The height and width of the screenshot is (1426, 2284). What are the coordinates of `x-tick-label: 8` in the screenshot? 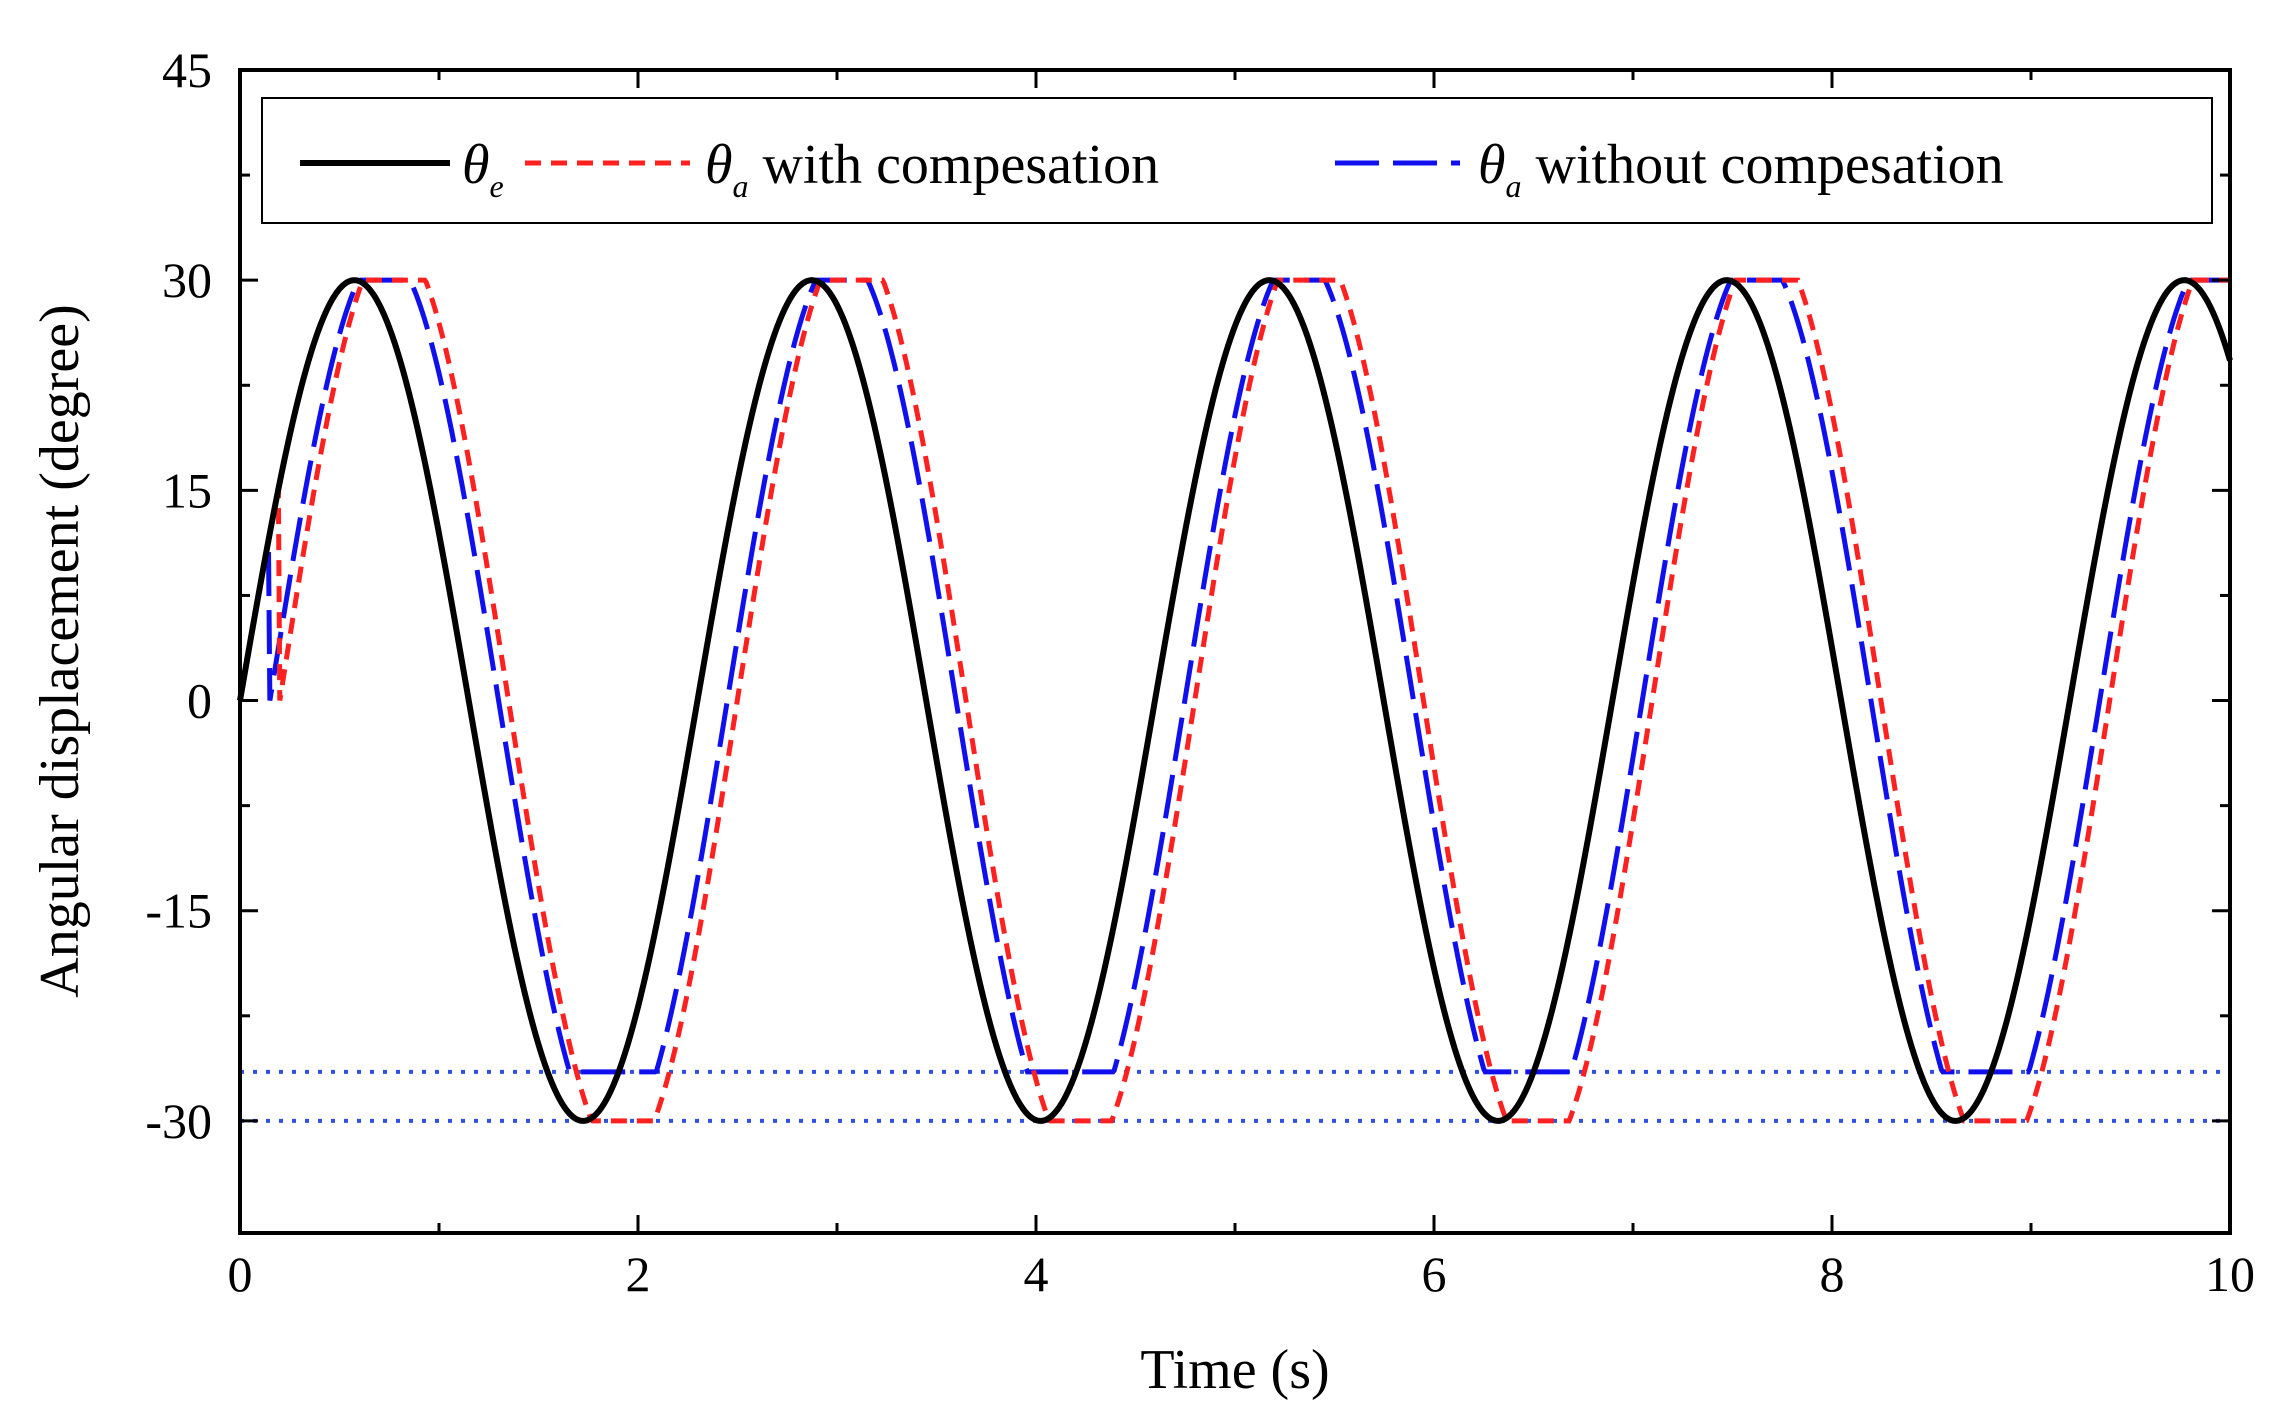 It's located at (1832, 1274).